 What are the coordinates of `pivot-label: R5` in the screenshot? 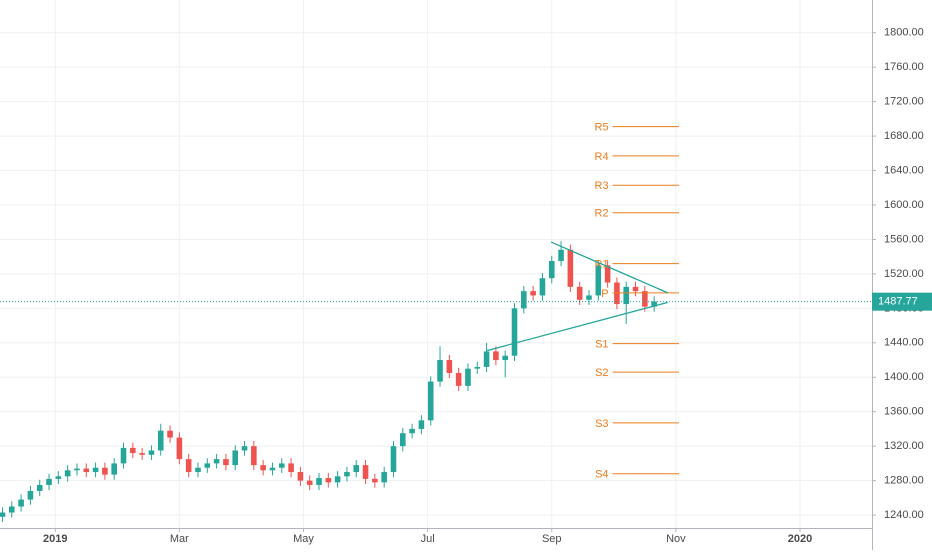 It's located at (602, 128).